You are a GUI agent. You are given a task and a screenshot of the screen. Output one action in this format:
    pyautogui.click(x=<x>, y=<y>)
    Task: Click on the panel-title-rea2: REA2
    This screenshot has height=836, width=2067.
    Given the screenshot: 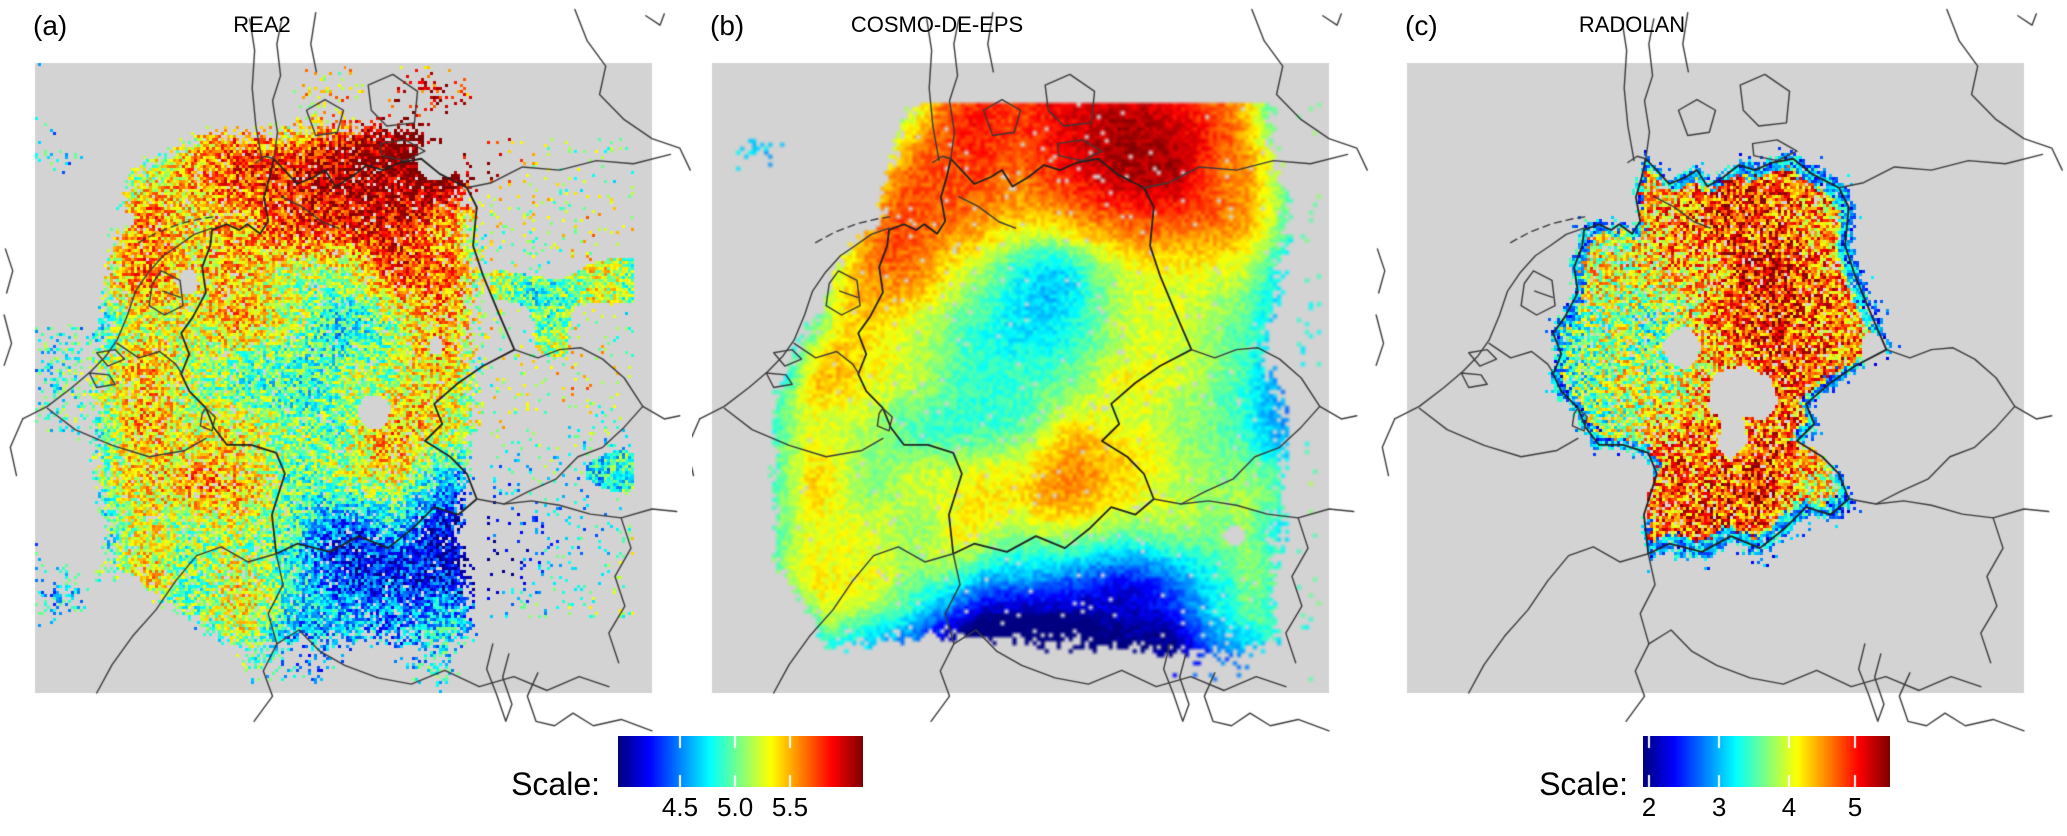 What is the action you would take?
    pyautogui.click(x=262, y=24)
    